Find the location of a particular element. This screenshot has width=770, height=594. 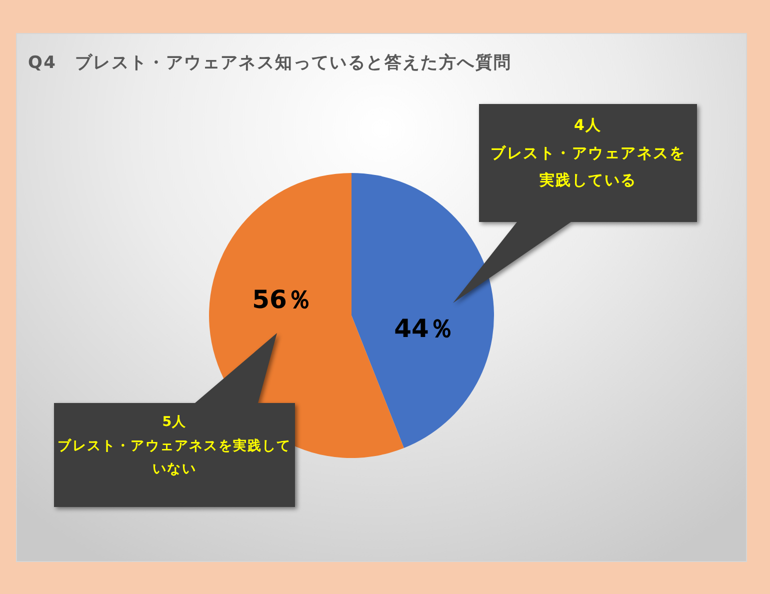

chart-title: Q4 ブレスト・アウェアネス知っていると答えた方へ質問 is located at coordinates (270, 63).